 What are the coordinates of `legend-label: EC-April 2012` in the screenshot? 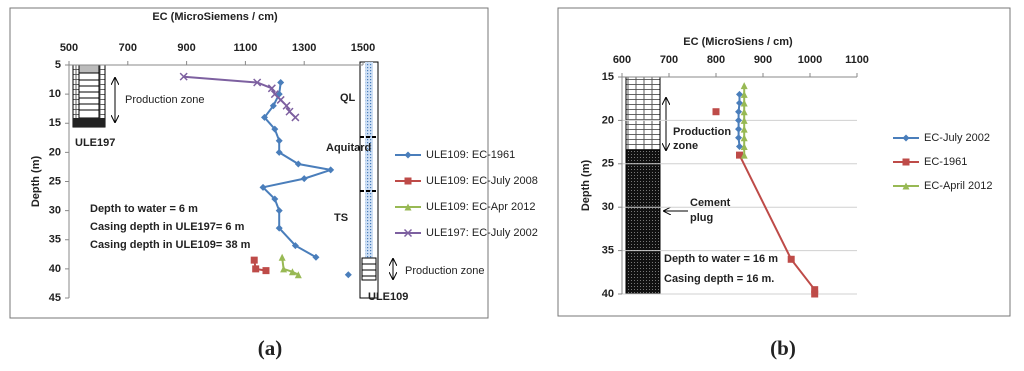 It's located at (958, 186).